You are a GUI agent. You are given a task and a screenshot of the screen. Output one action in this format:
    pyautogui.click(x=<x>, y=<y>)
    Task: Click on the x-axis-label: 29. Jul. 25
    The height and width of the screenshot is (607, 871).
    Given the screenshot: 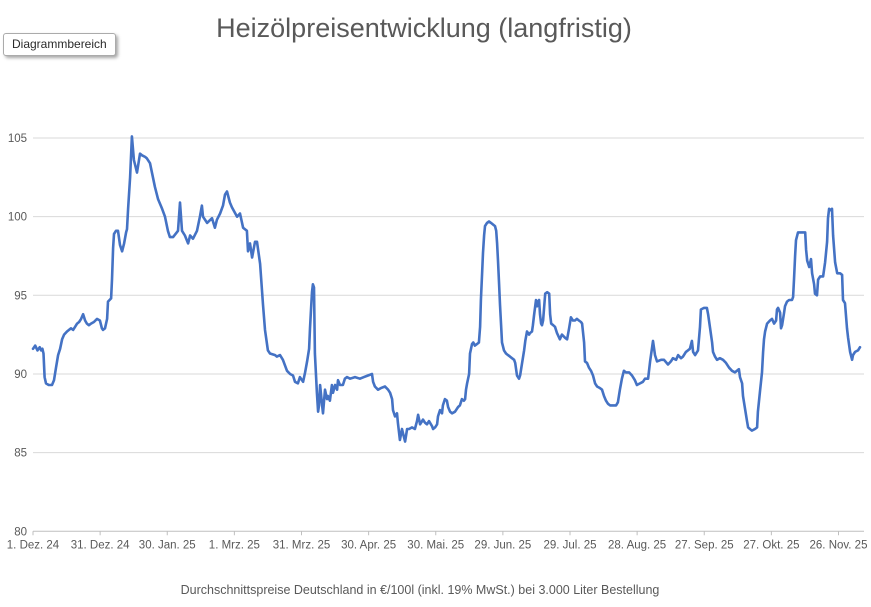 What is the action you would take?
    pyautogui.click(x=569, y=545)
    